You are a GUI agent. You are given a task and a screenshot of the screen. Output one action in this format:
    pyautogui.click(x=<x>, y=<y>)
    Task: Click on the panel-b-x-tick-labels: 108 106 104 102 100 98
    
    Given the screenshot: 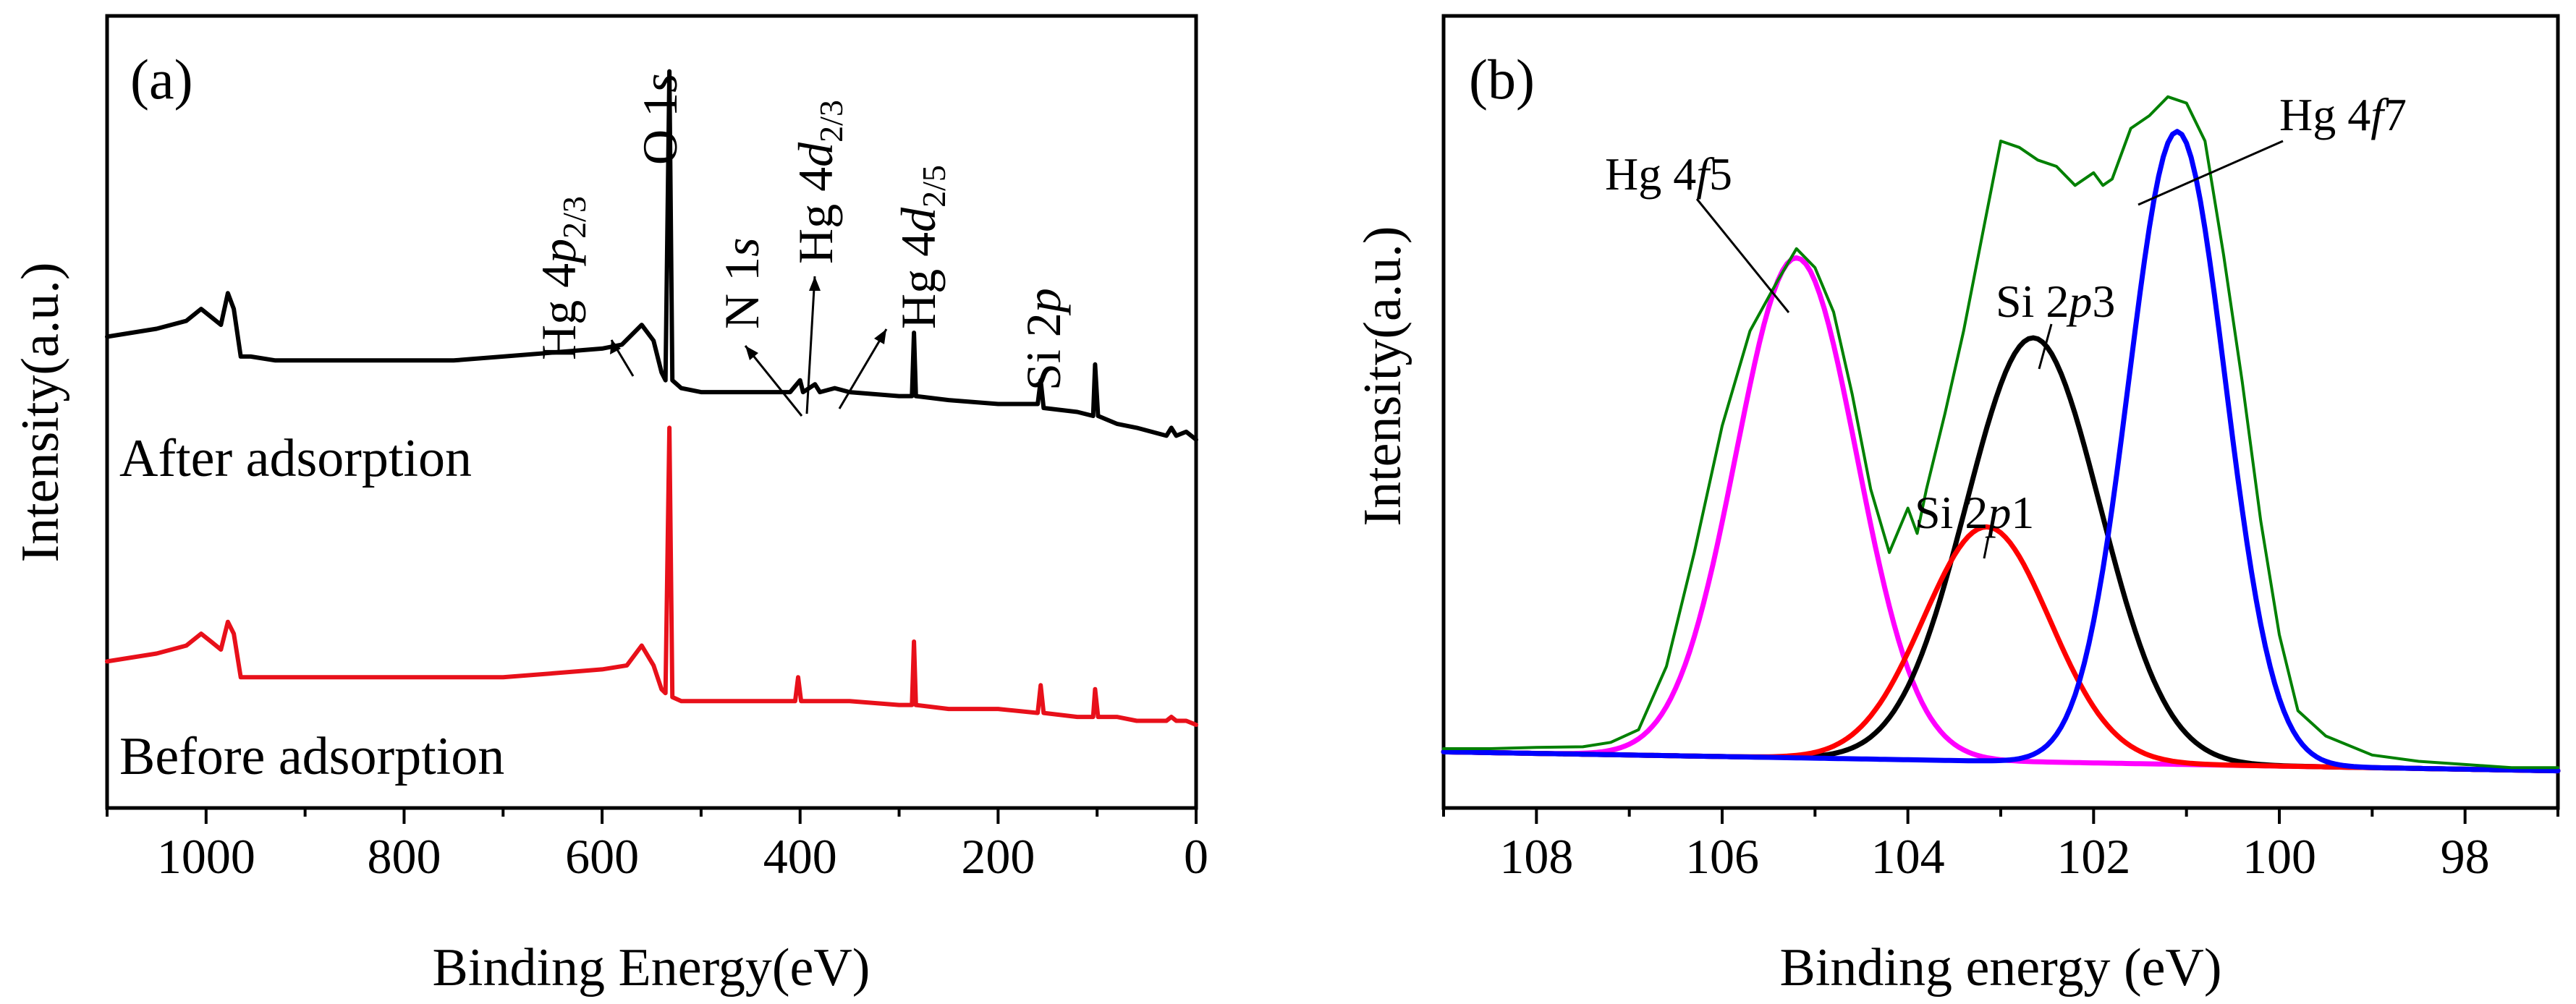 What is the action you would take?
    pyautogui.click(x=1994, y=857)
    